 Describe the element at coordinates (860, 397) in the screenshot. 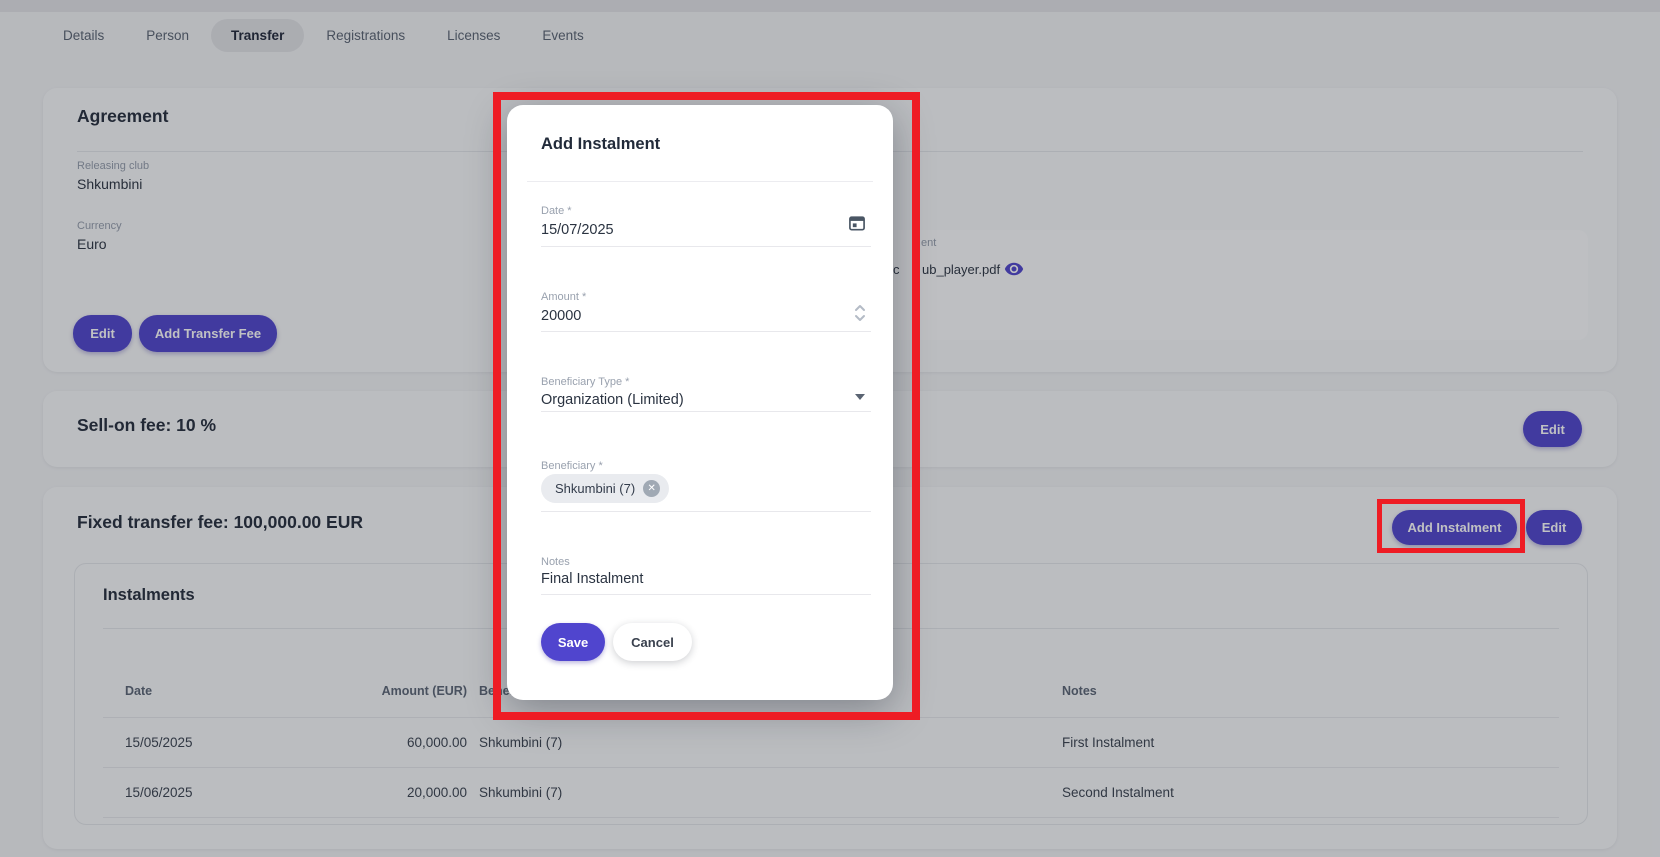

I see `chevron-down-icon` at that location.